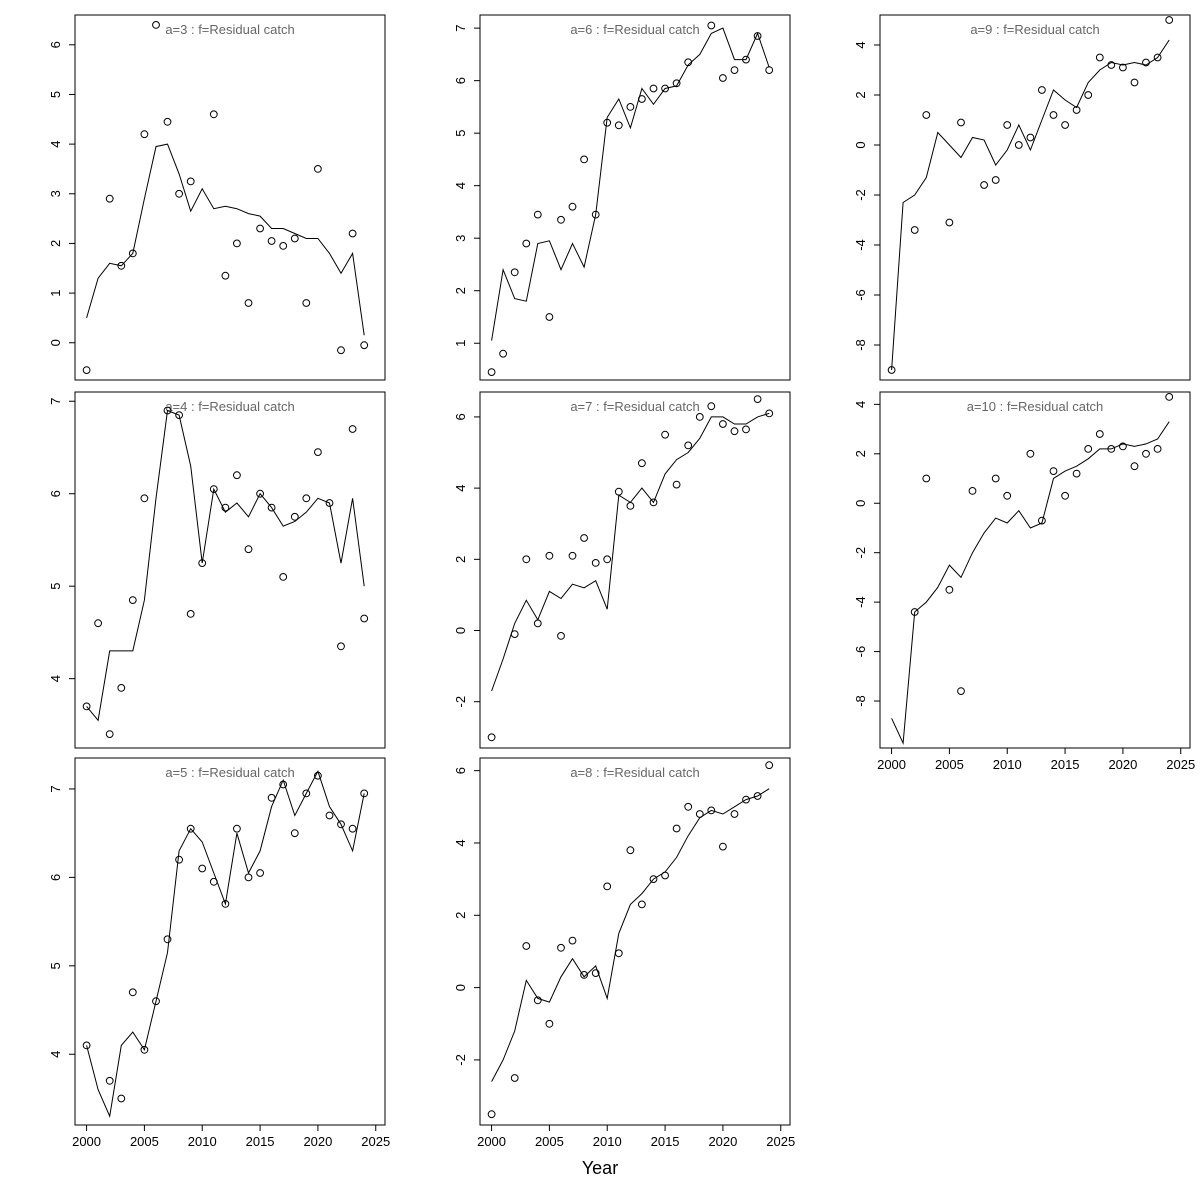 The height and width of the screenshot is (1200, 1200). What do you see at coordinates (217, 570) in the screenshot?
I see `panel-a4: a=4 : f=Residual catch 4 5 6 7` at bounding box center [217, 570].